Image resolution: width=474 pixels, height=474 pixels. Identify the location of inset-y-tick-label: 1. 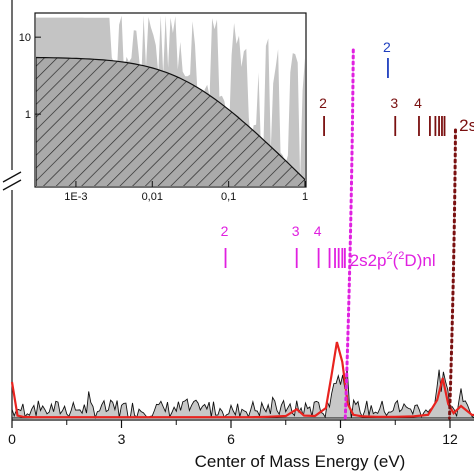
(28, 115).